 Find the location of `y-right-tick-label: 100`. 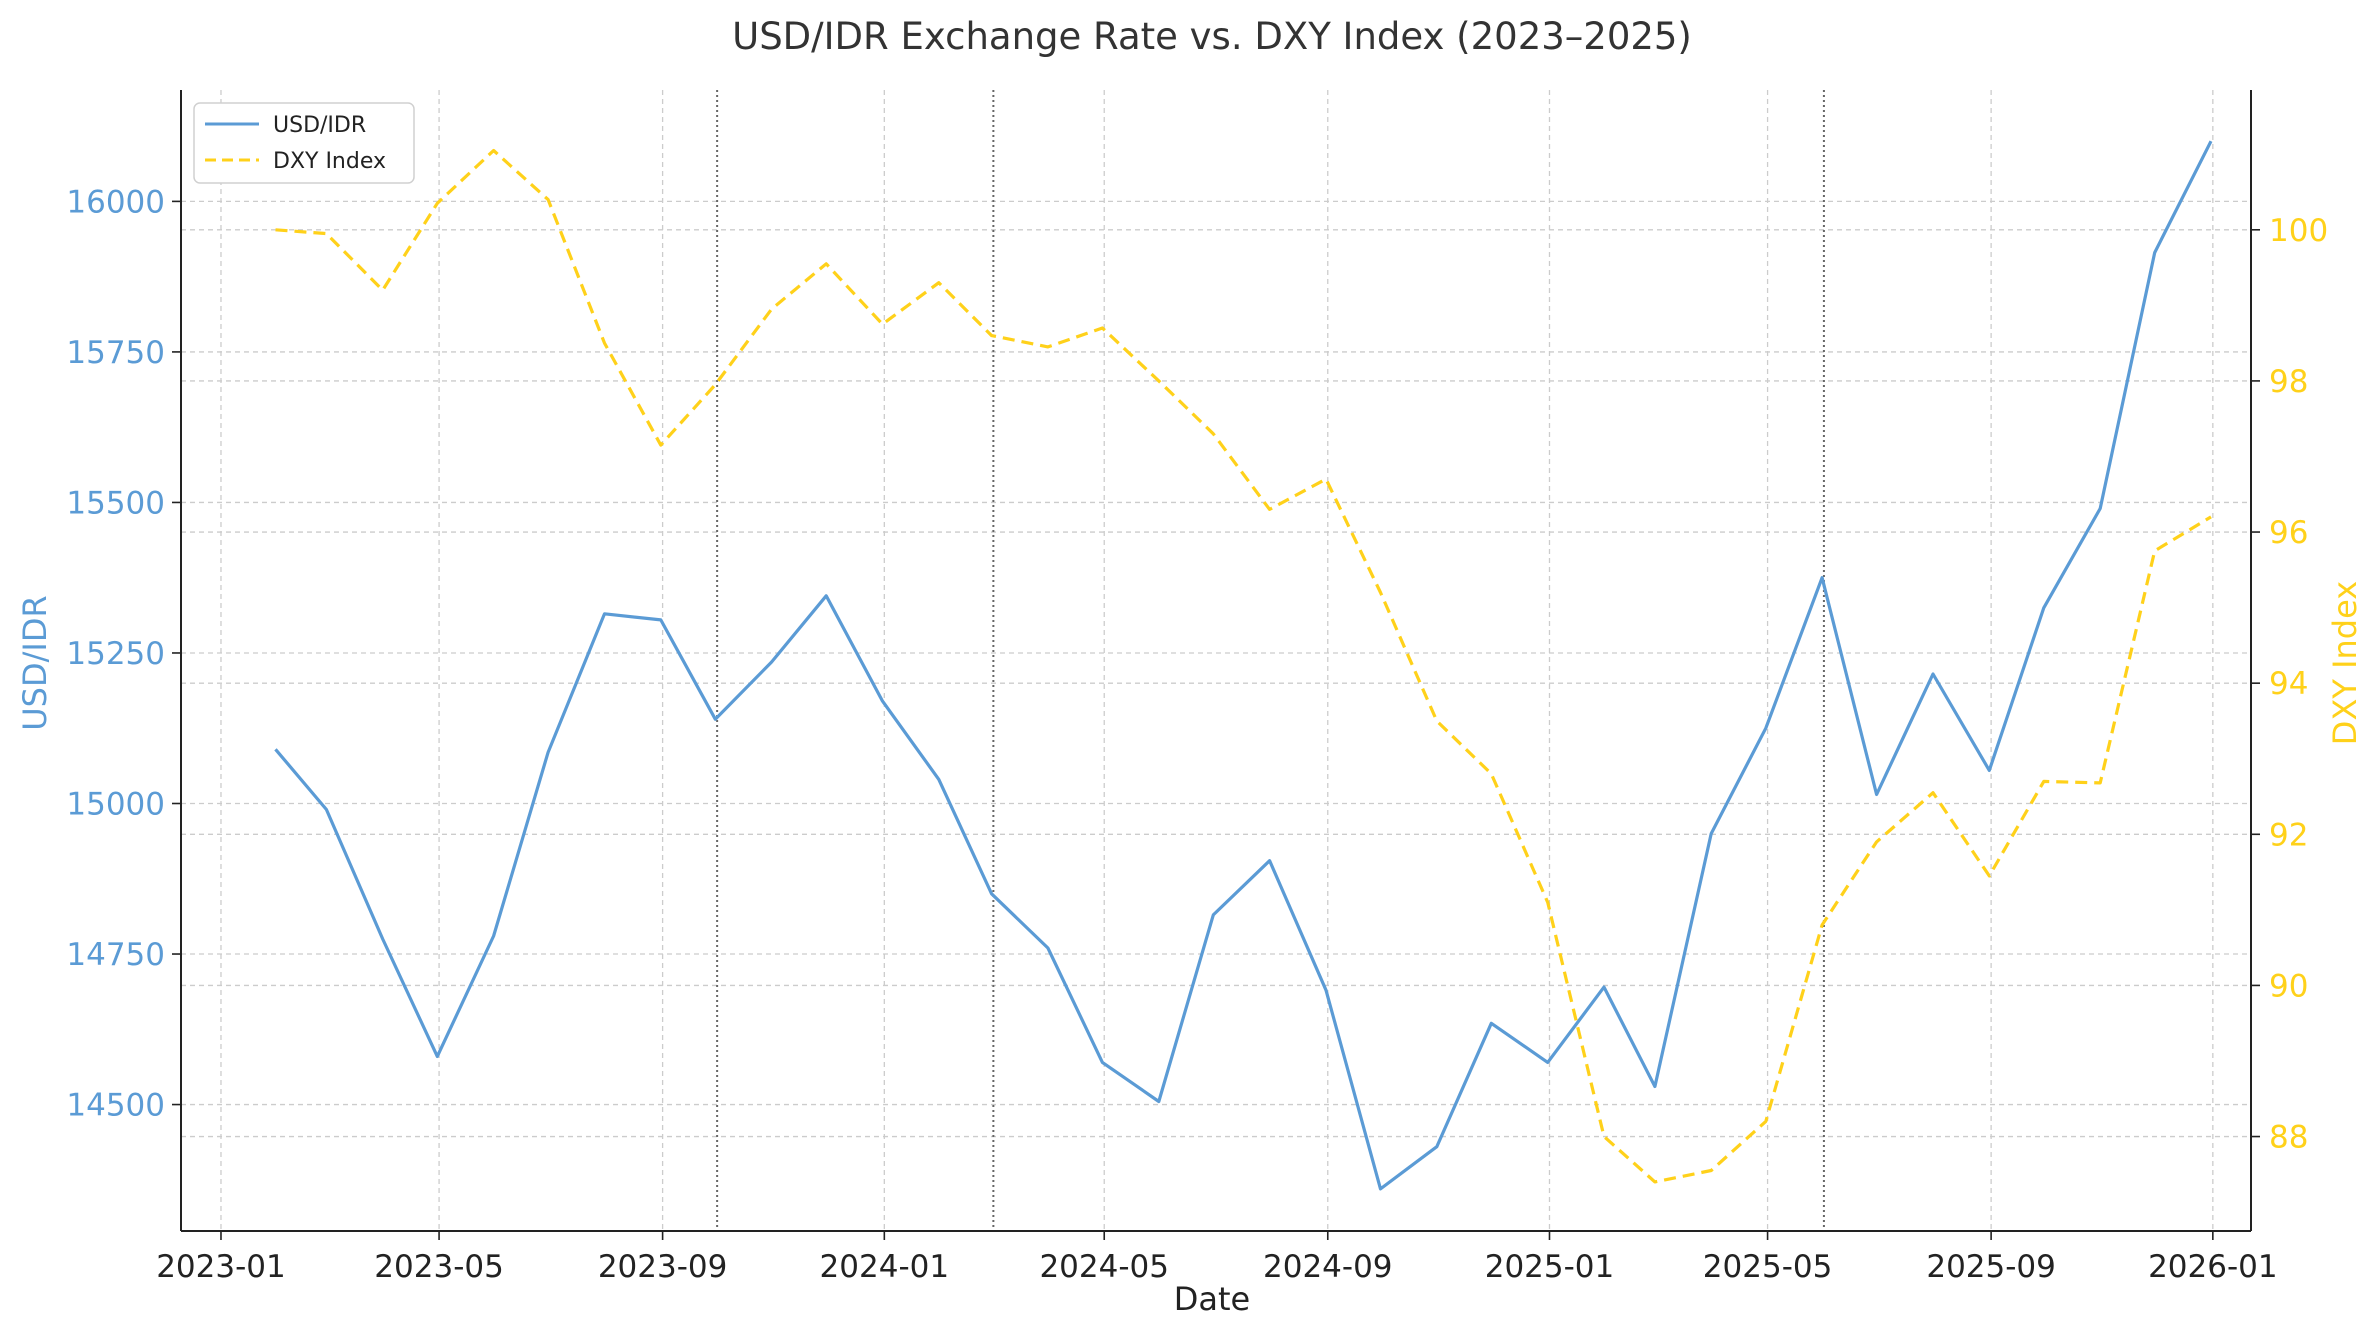

y-right-tick-label: 100 is located at coordinates (2298, 231).